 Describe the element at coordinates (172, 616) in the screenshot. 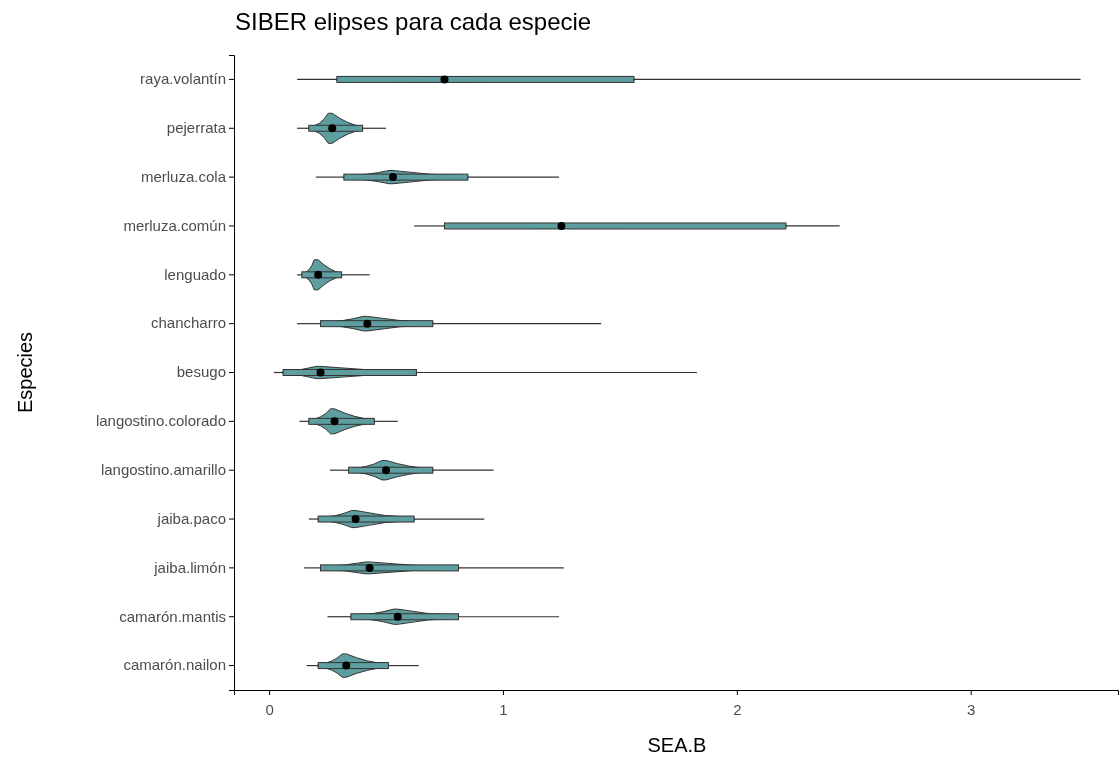

I see `y-tick-label: camarón.mantis` at that location.